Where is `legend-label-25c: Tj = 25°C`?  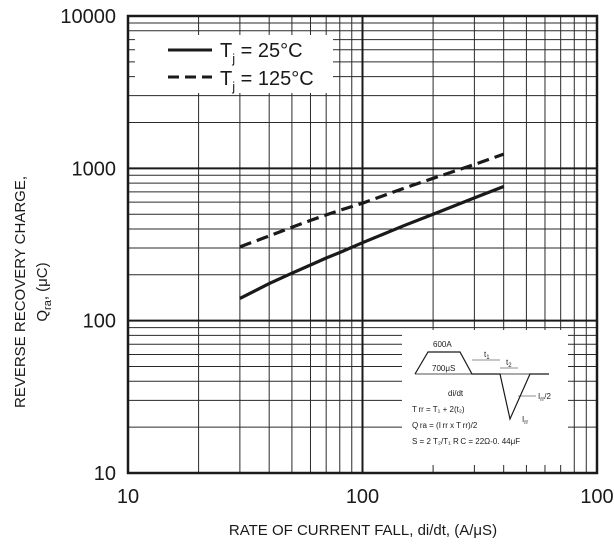
legend-label-25c: Tj = 25°C is located at coordinates (261, 53).